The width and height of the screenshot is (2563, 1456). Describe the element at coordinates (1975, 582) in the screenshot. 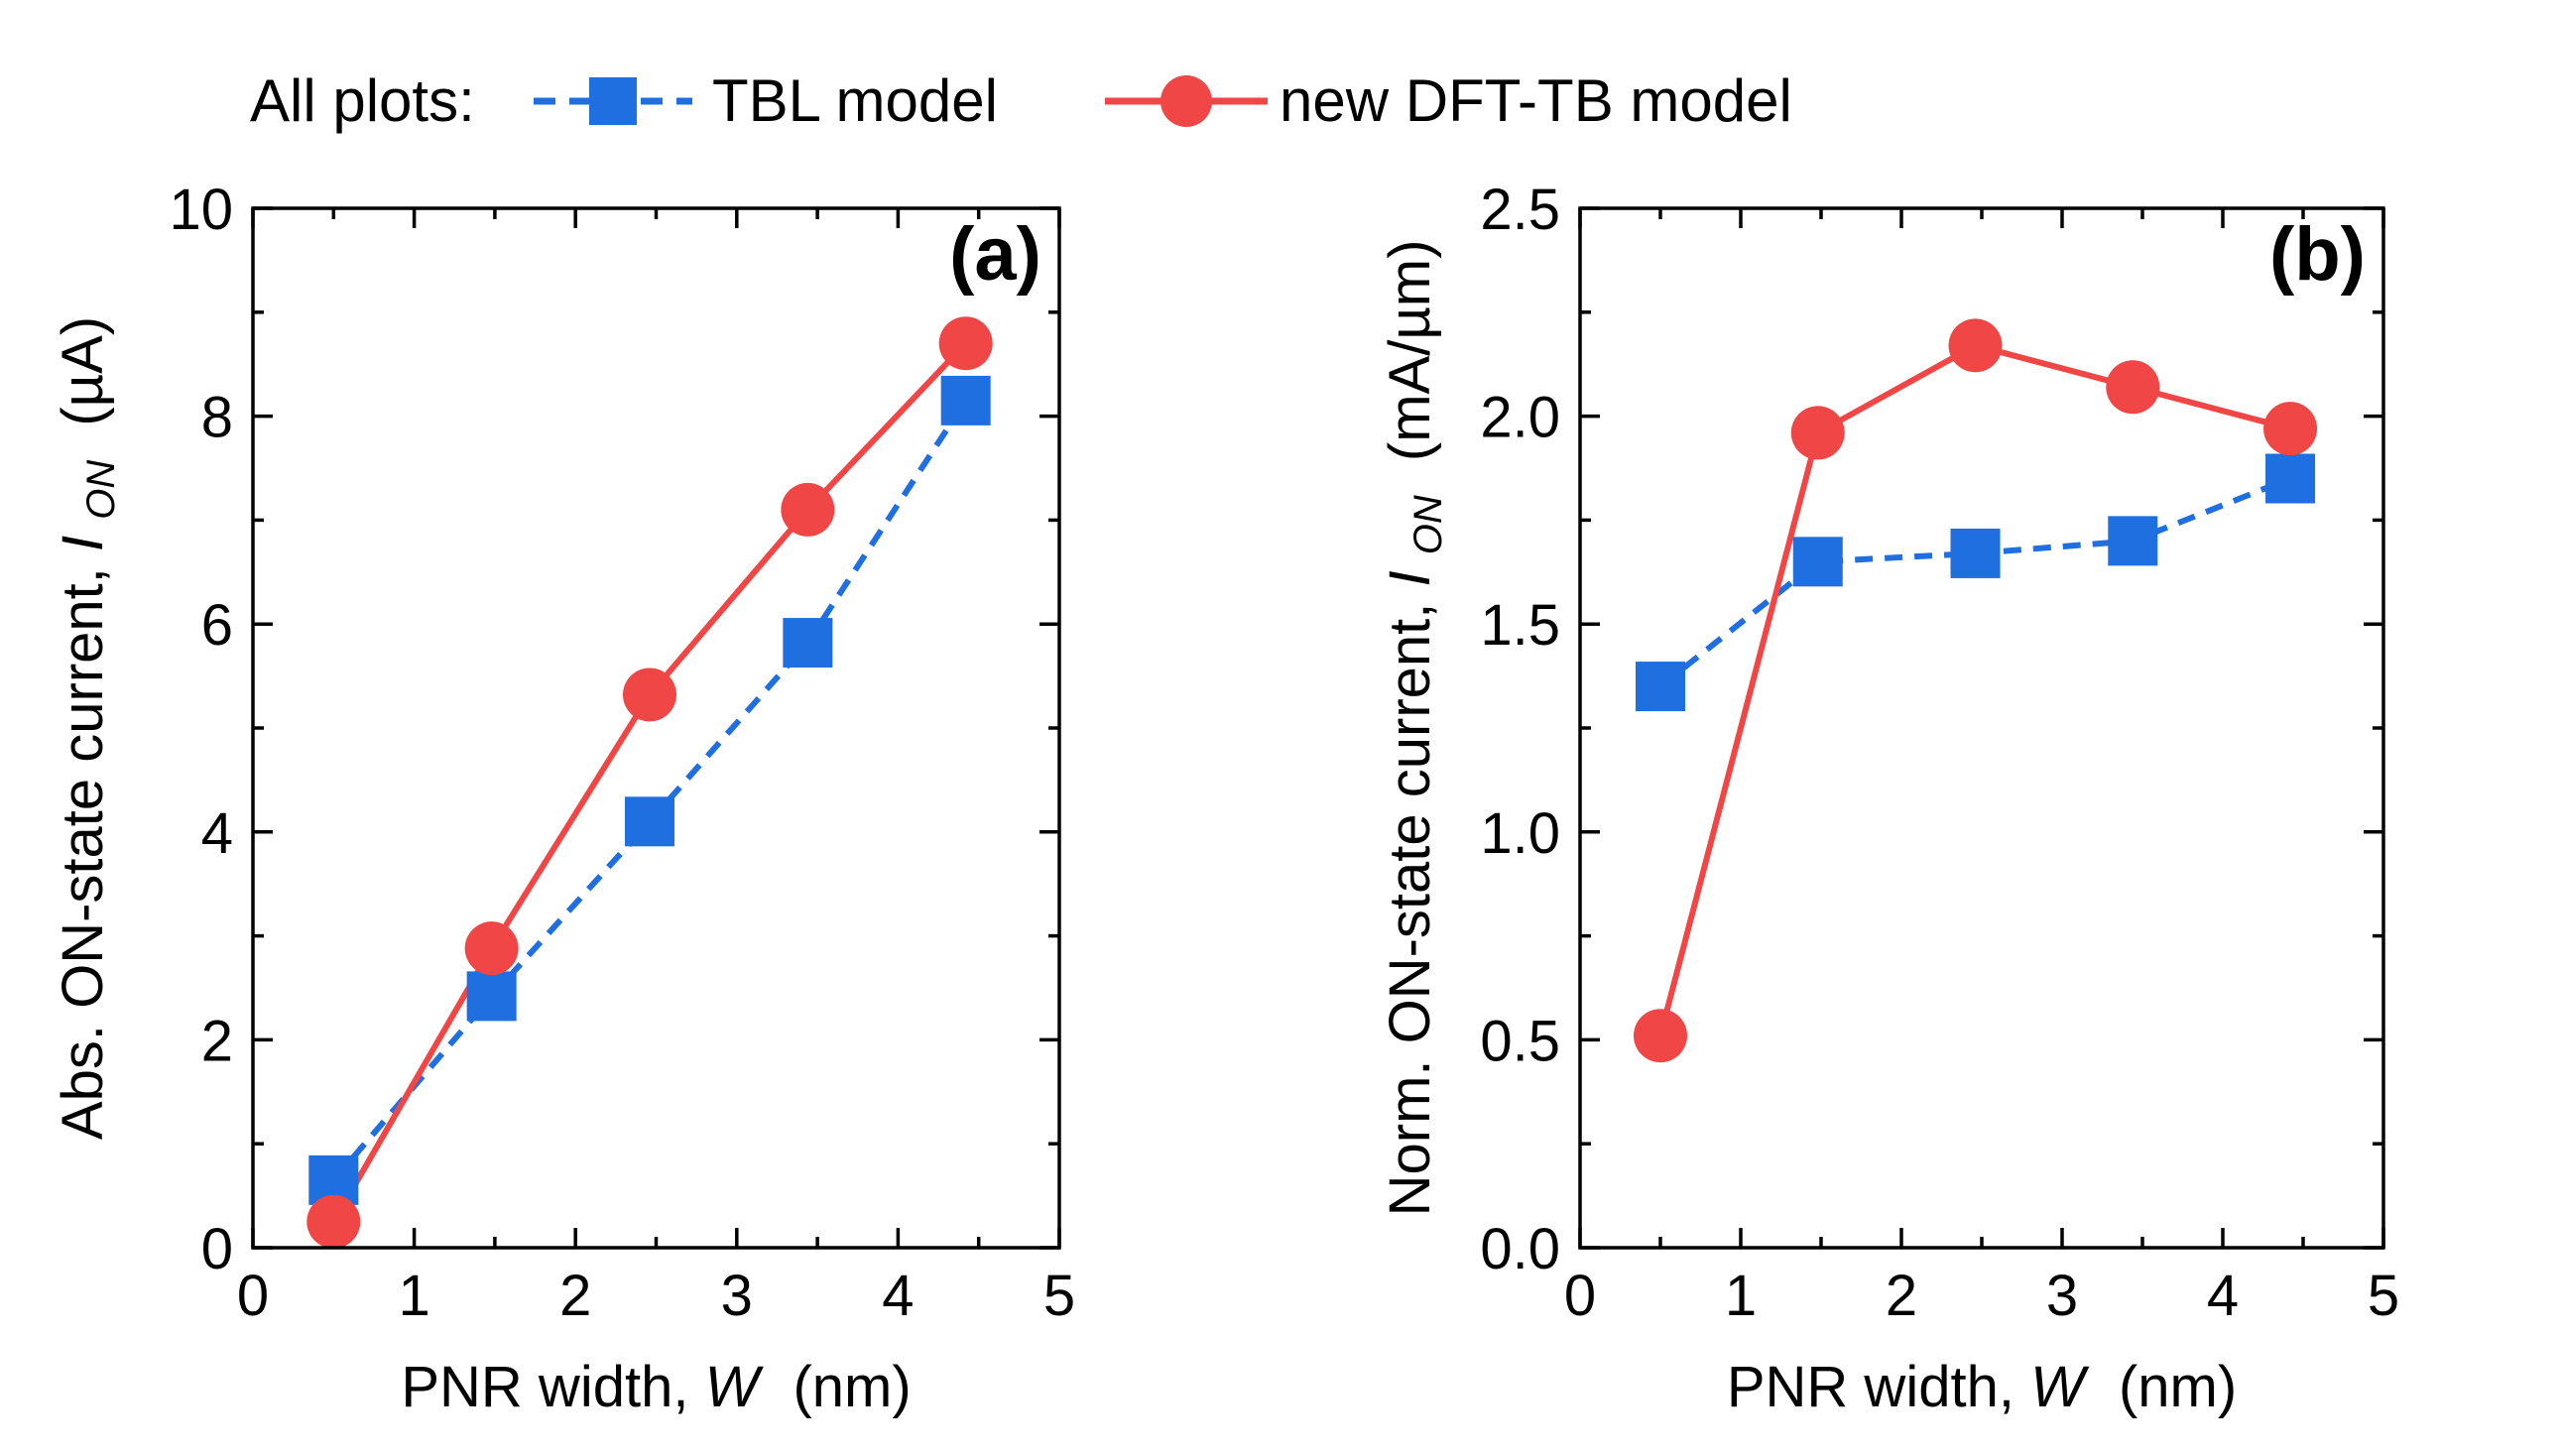

I see `panel-b-series-line-tbl` at that location.